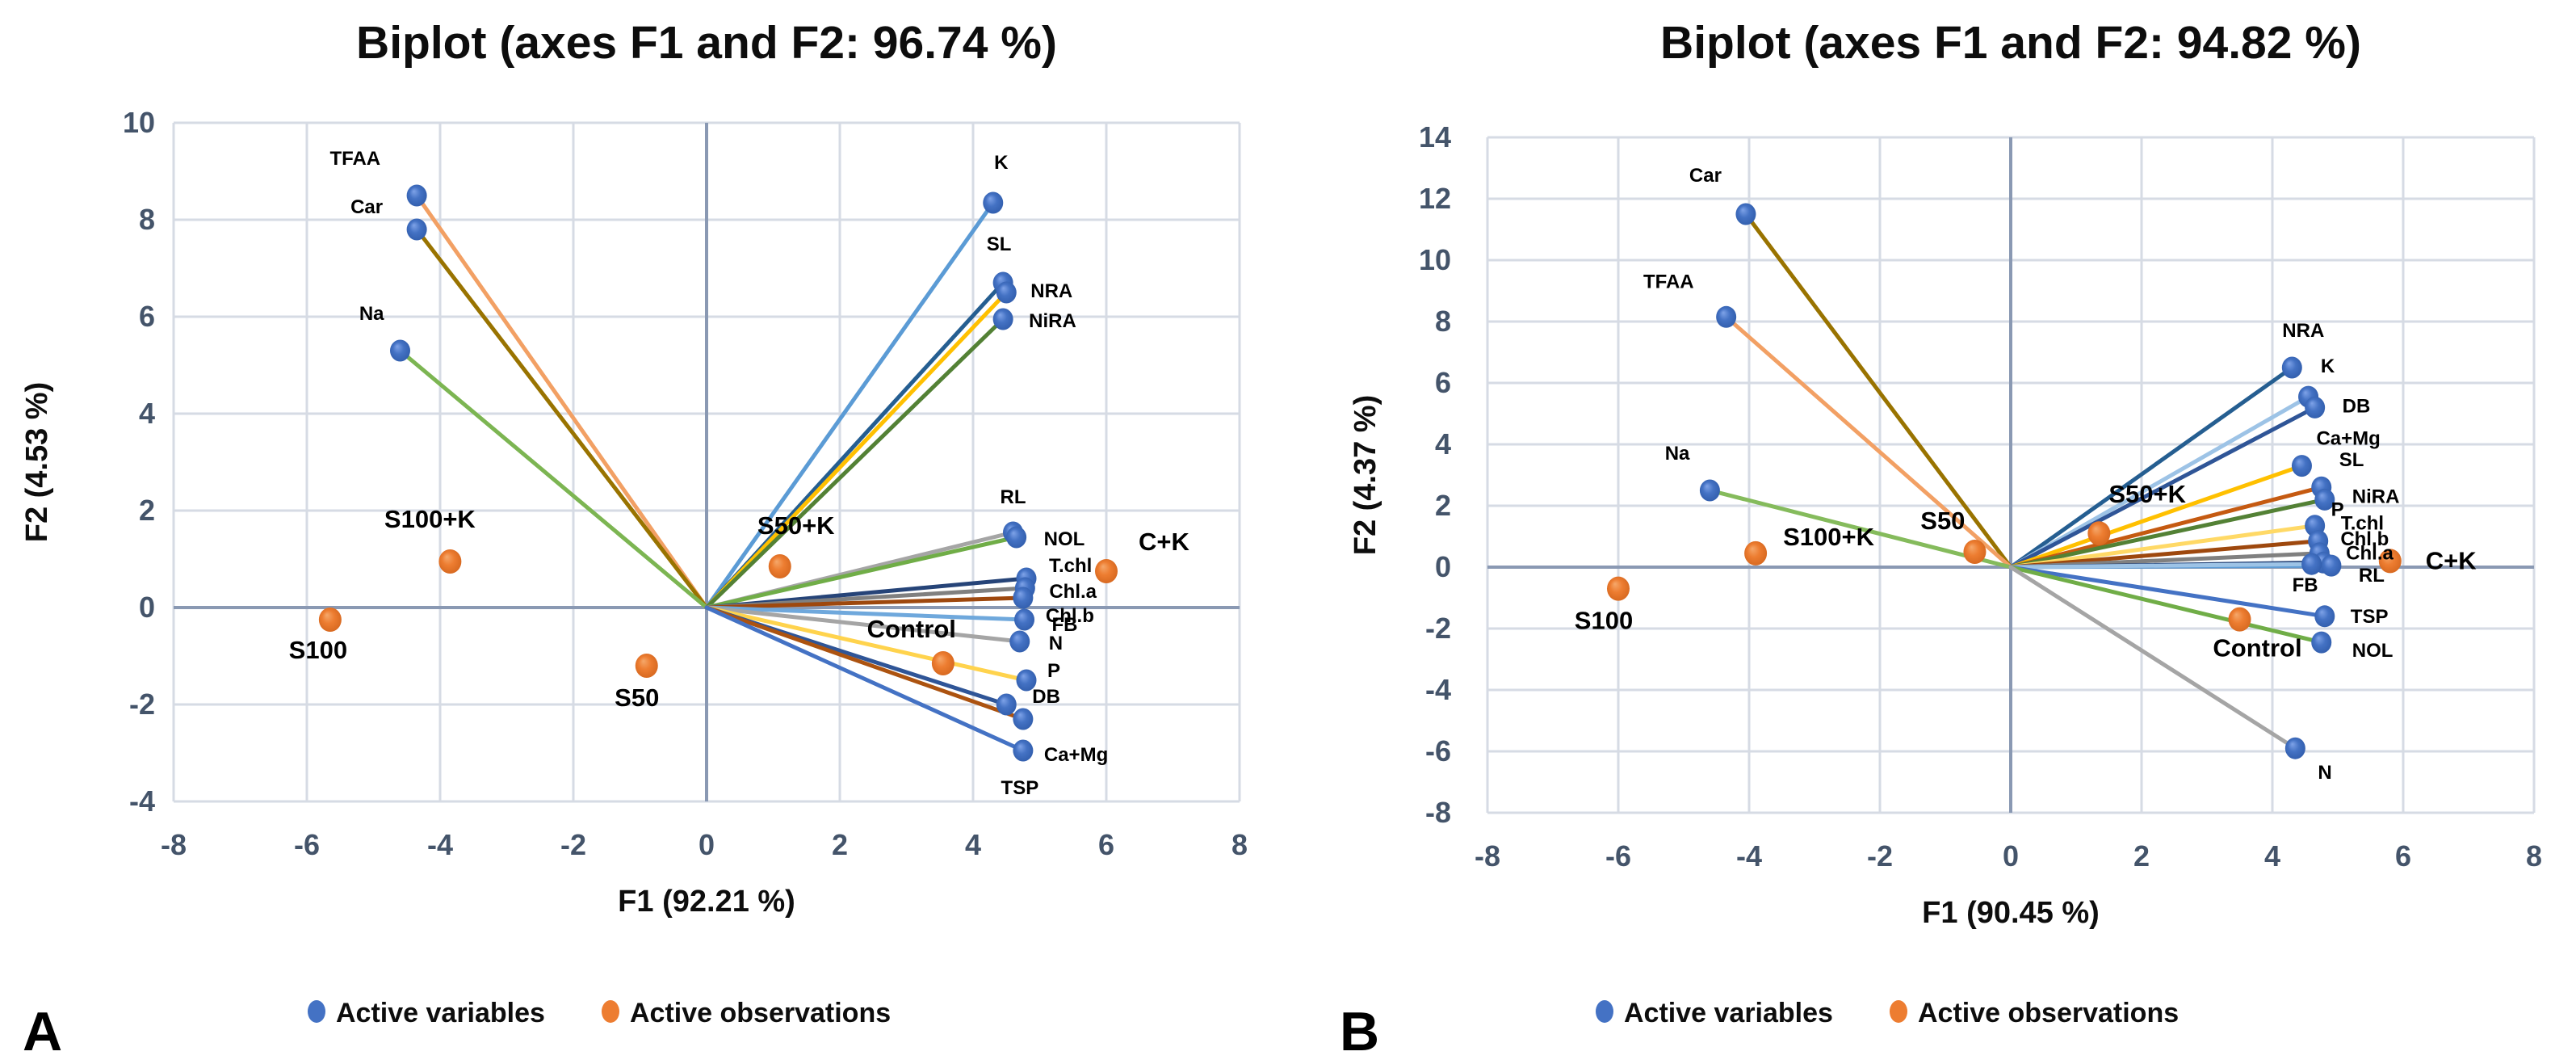 Image resolution: width=2576 pixels, height=1064 pixels. Describe the element at coordinates (1024, 619) in the screenshot. I see `variable-point-FB` at that location.